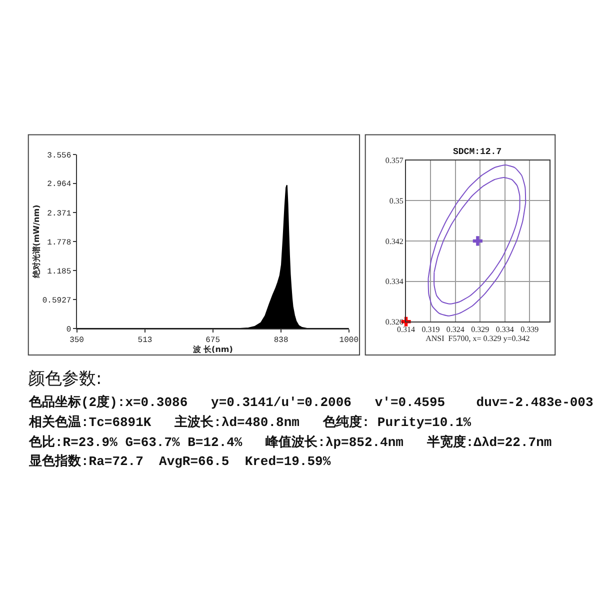 The image size is (600, 600). I want to click on y-tick-label: 0.326, so click(394, 321).